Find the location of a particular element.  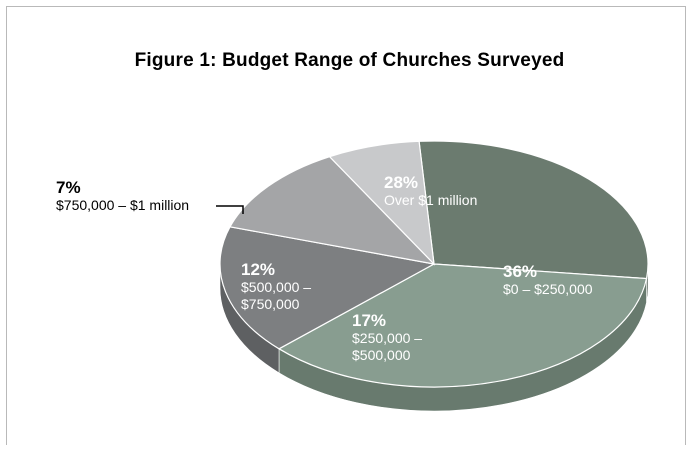

slice-category-2-1: $500,000 is located at coordinates (381, 355).